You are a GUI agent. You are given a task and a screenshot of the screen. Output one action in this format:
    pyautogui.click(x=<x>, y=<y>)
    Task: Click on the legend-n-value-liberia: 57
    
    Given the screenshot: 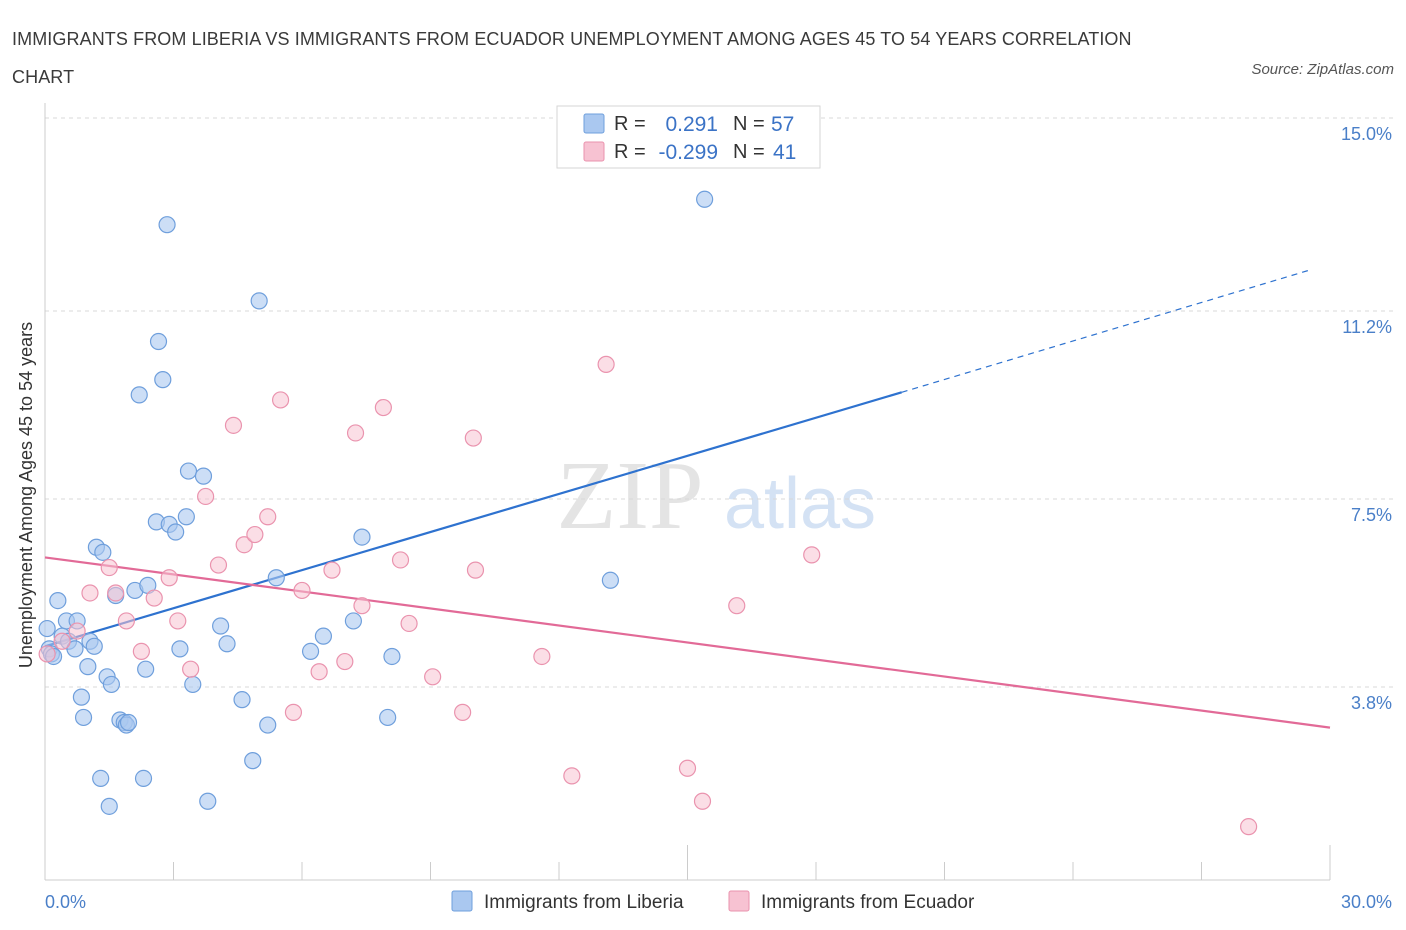 What is the action you would take?
    pyautogui.click(x=782, y=124)
    